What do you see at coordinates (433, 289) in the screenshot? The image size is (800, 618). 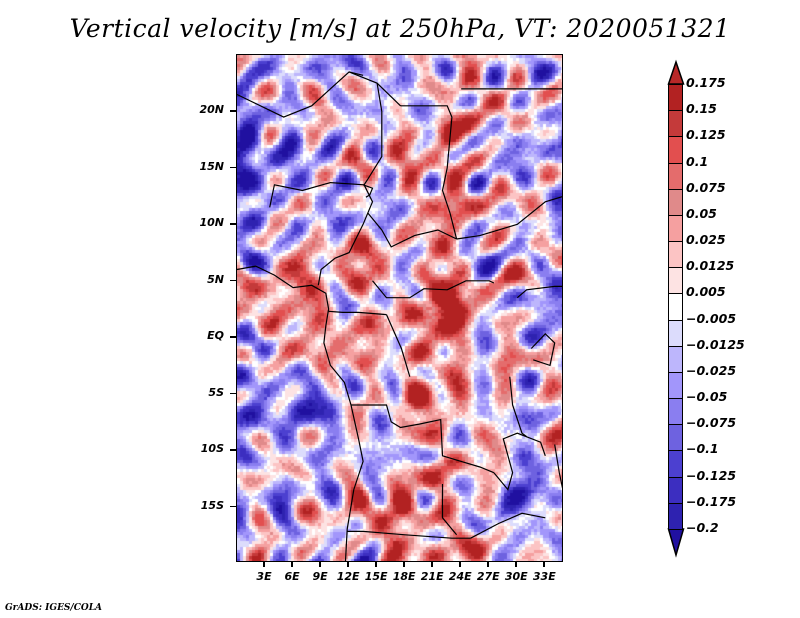 I see `border-car-drc` at bounding box center [433, 289].